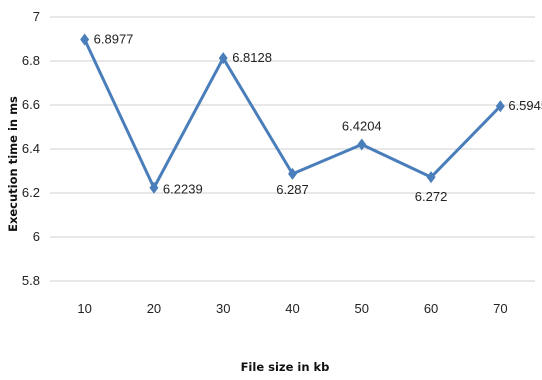 Image resolution: width=542 pixels, height=380 pixels. I want to click on x-tick-label: 50, so click(362, 308).